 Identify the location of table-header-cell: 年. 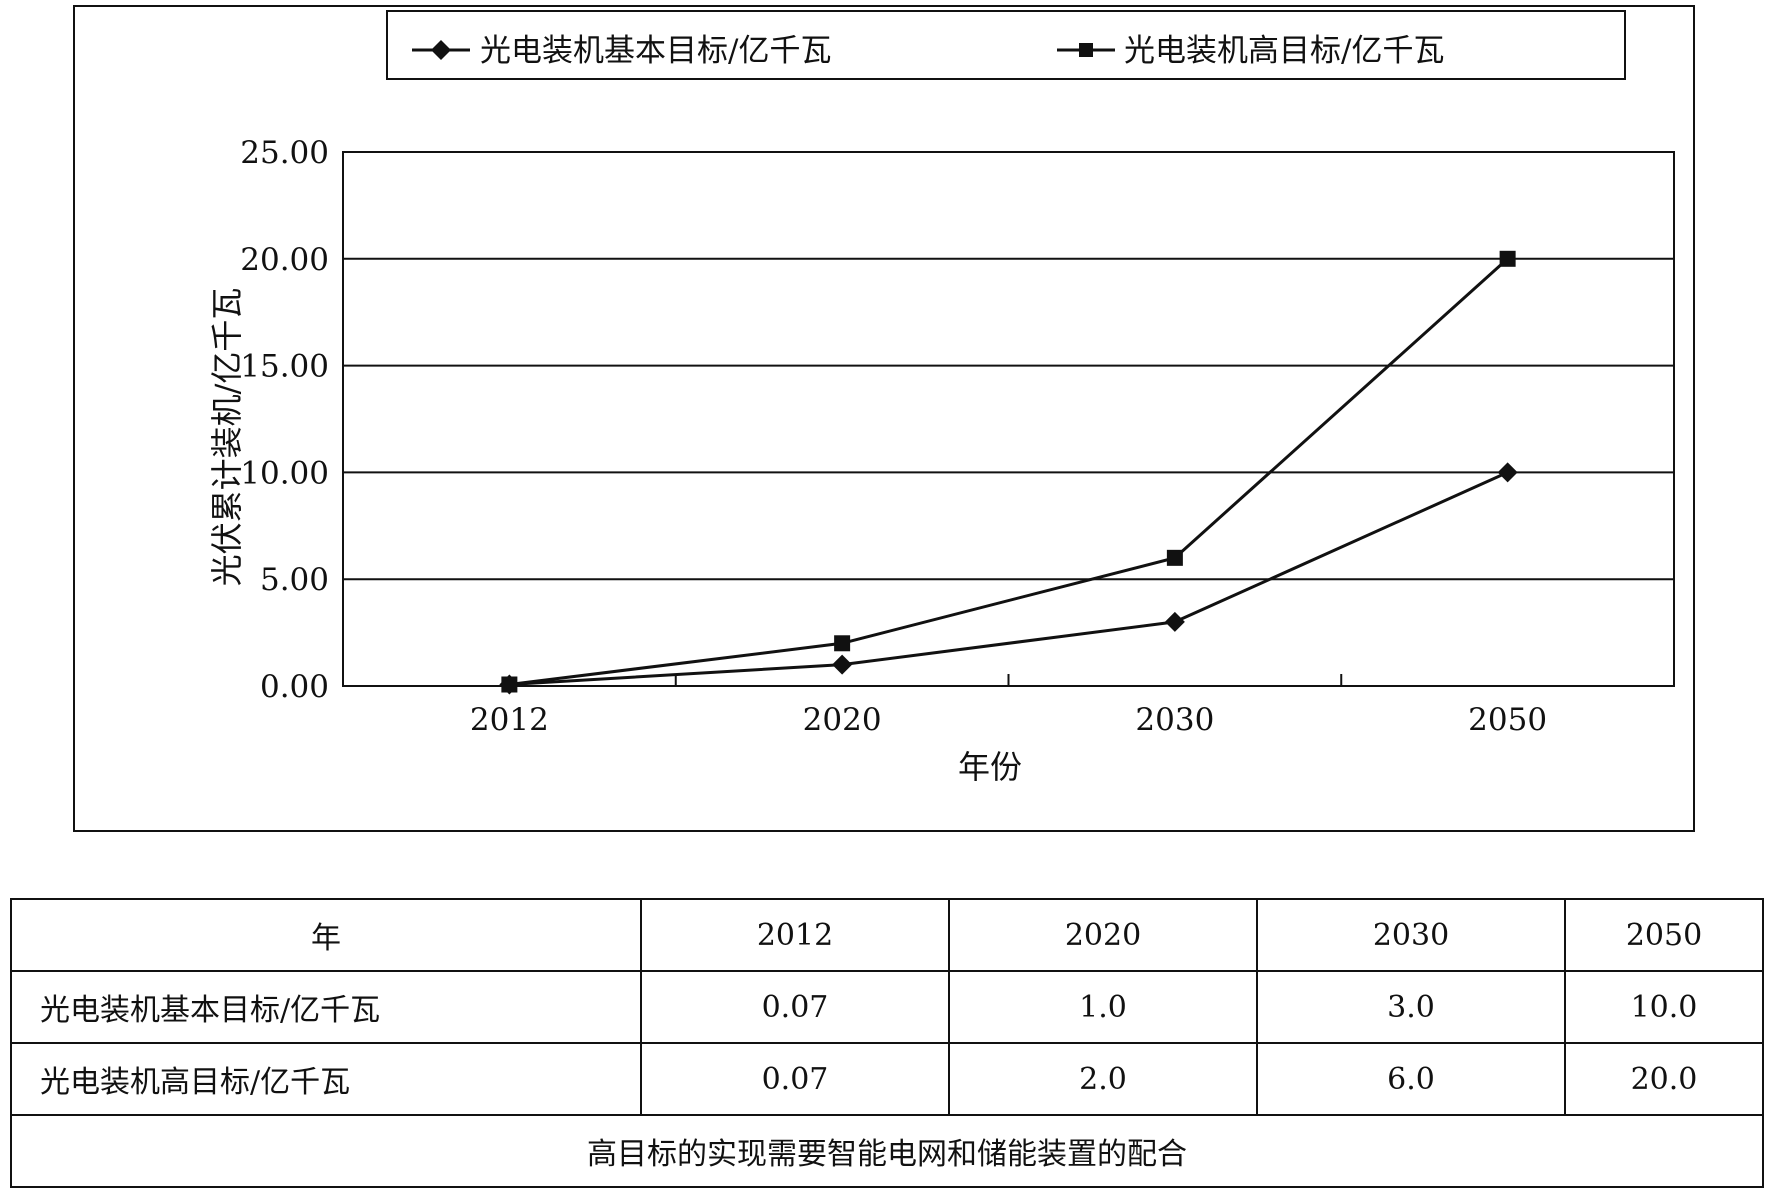
(326, 935).